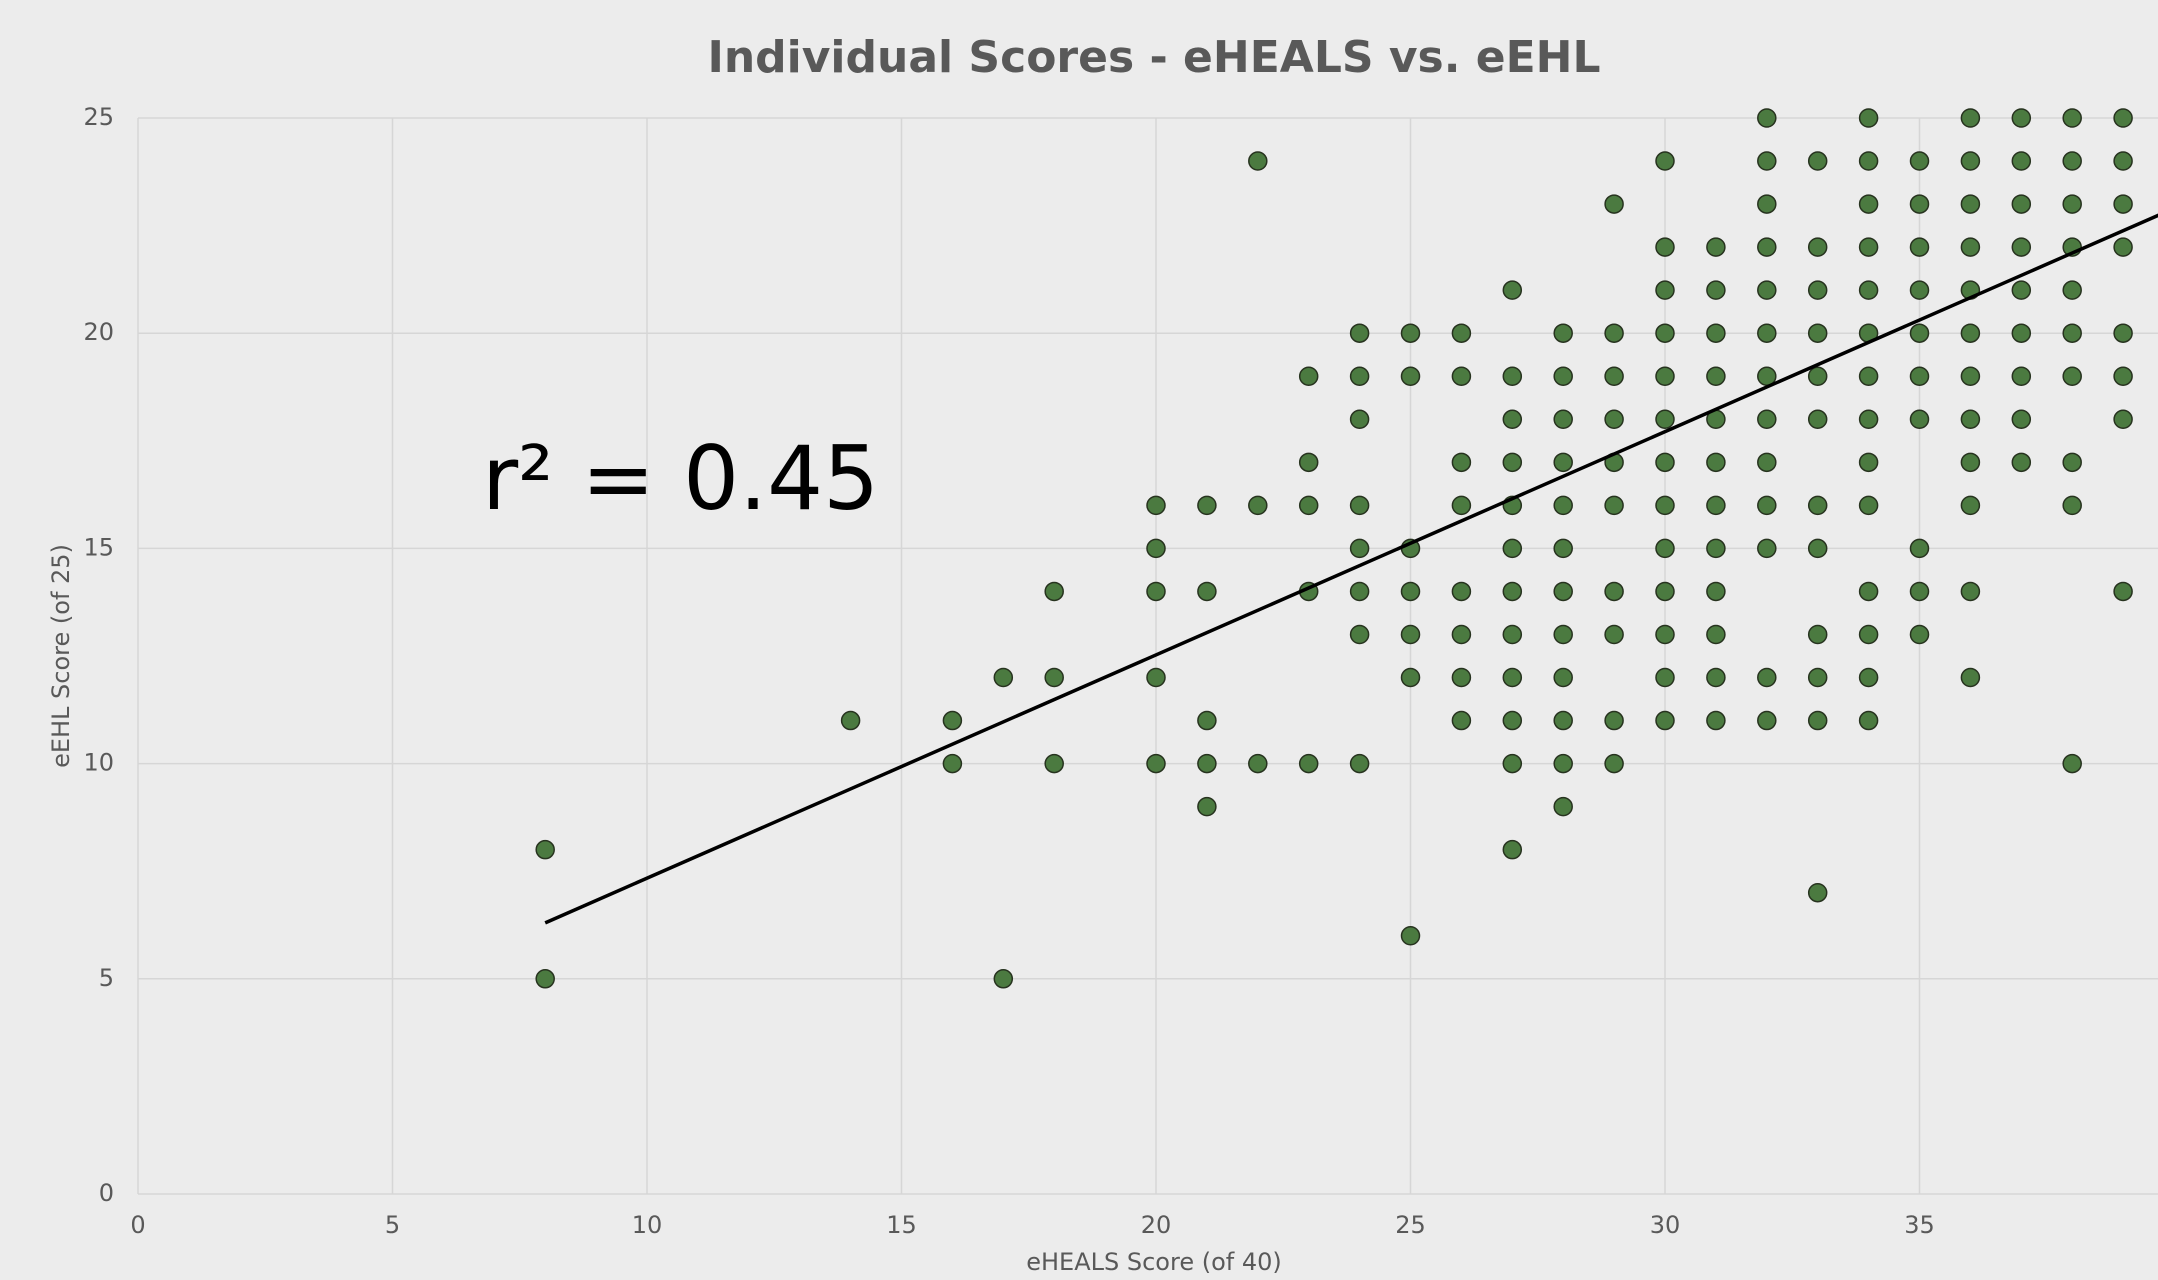  Describe the element at coordinates (98, 763) in the screenshot. I see `y-tick-label: 10` at that location.